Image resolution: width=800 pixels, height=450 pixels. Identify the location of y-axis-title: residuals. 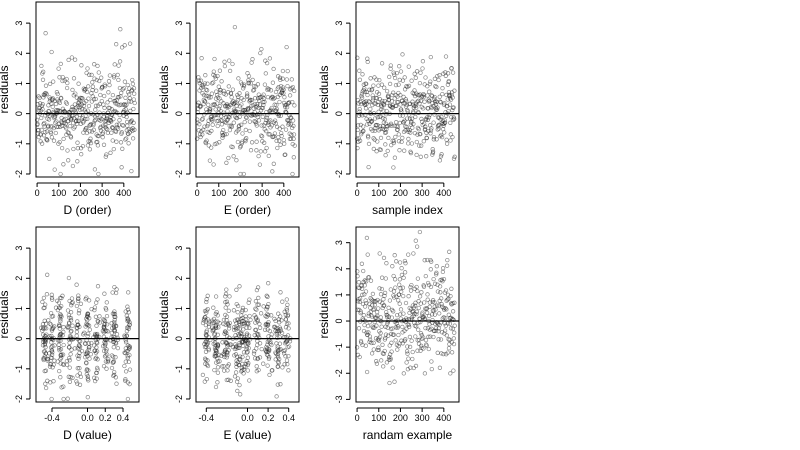
(164, 314).